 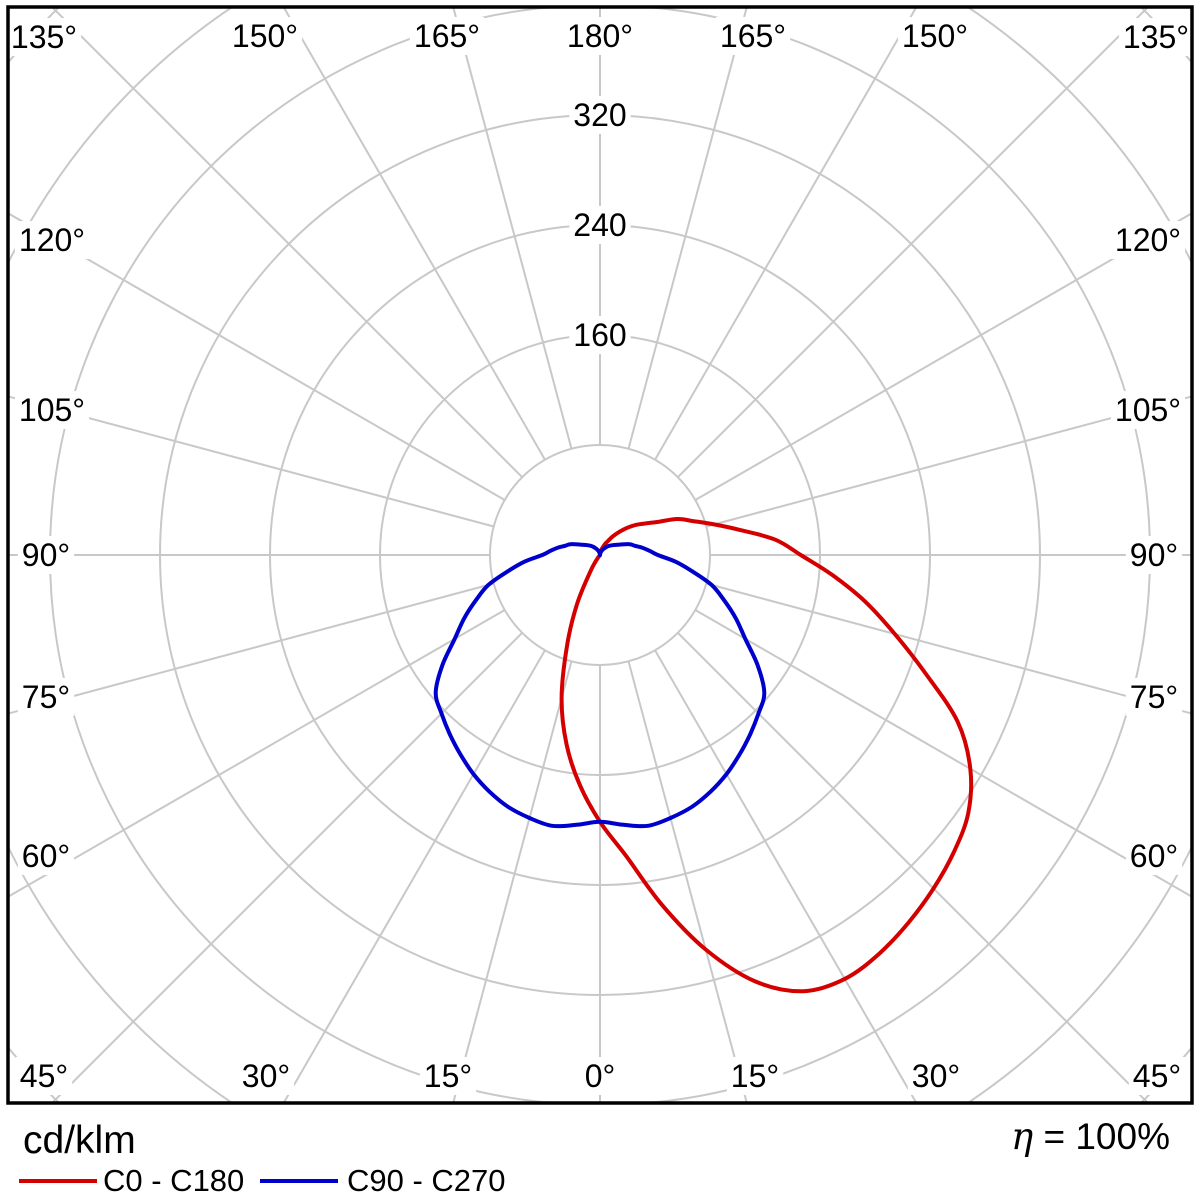 I want to click on legend-item-c0-c180: C0 - C180, so click(x=134, y=1181).